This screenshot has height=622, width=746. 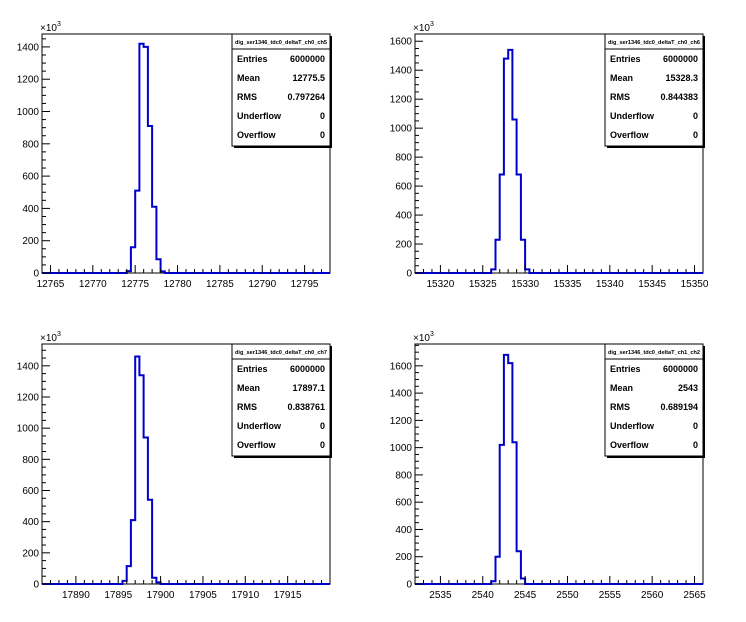 I want to click on histogram-title: dig_ser1346_tdc0_deltaT_ch0_ch6, so click(x=654, y=43).